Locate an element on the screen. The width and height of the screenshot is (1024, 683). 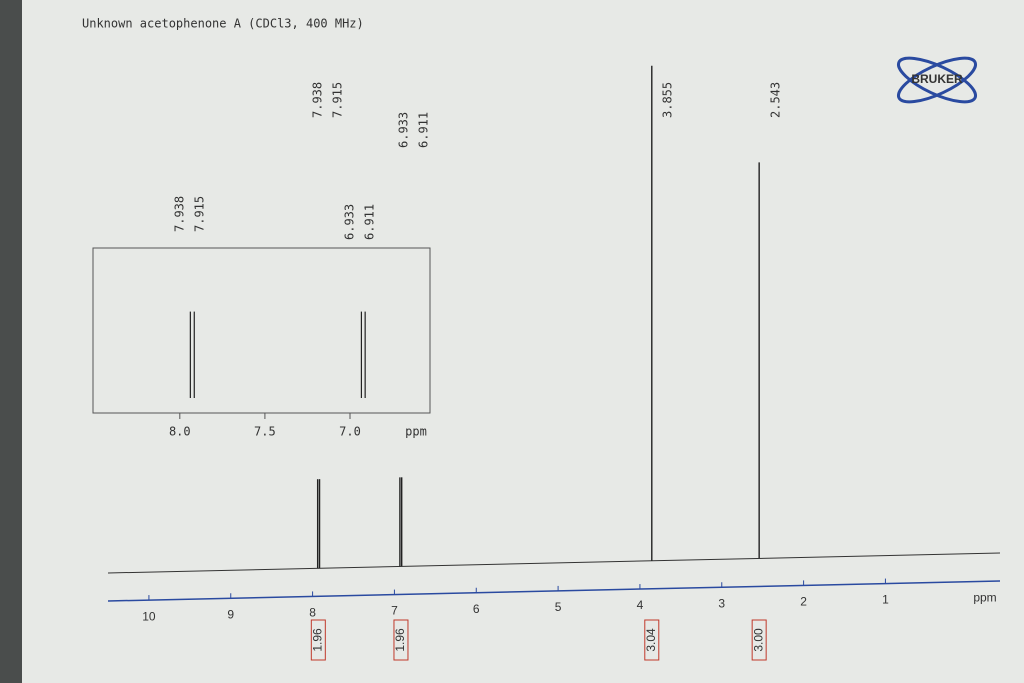
x-tick-label: 7 is located at coordinates (394, 611).